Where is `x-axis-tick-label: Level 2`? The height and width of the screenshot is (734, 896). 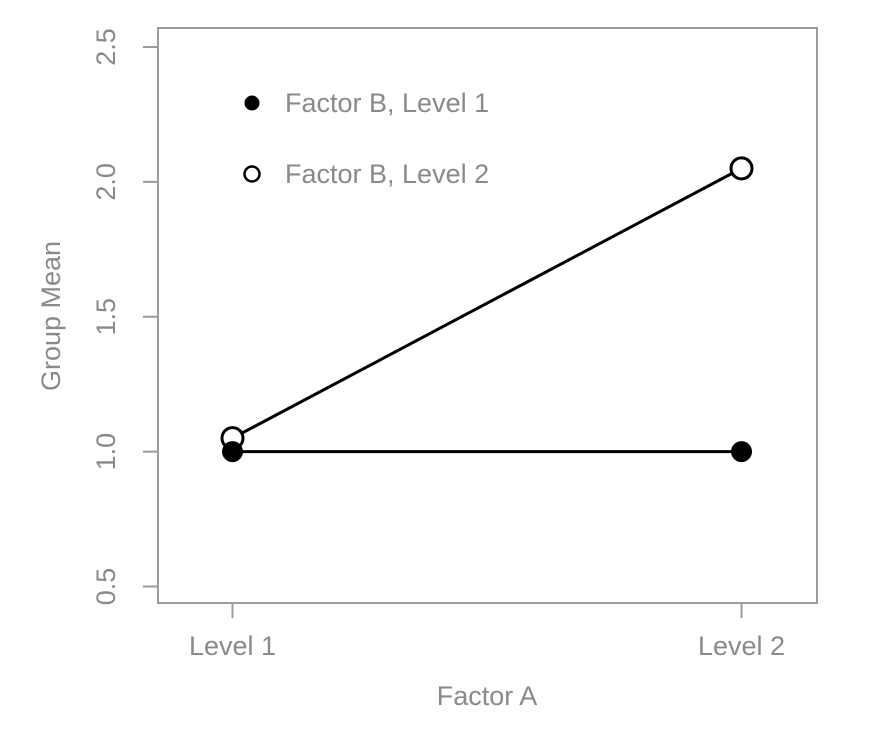
x-axis-tick-label: Level 2 is located at coordinates (741, 646).